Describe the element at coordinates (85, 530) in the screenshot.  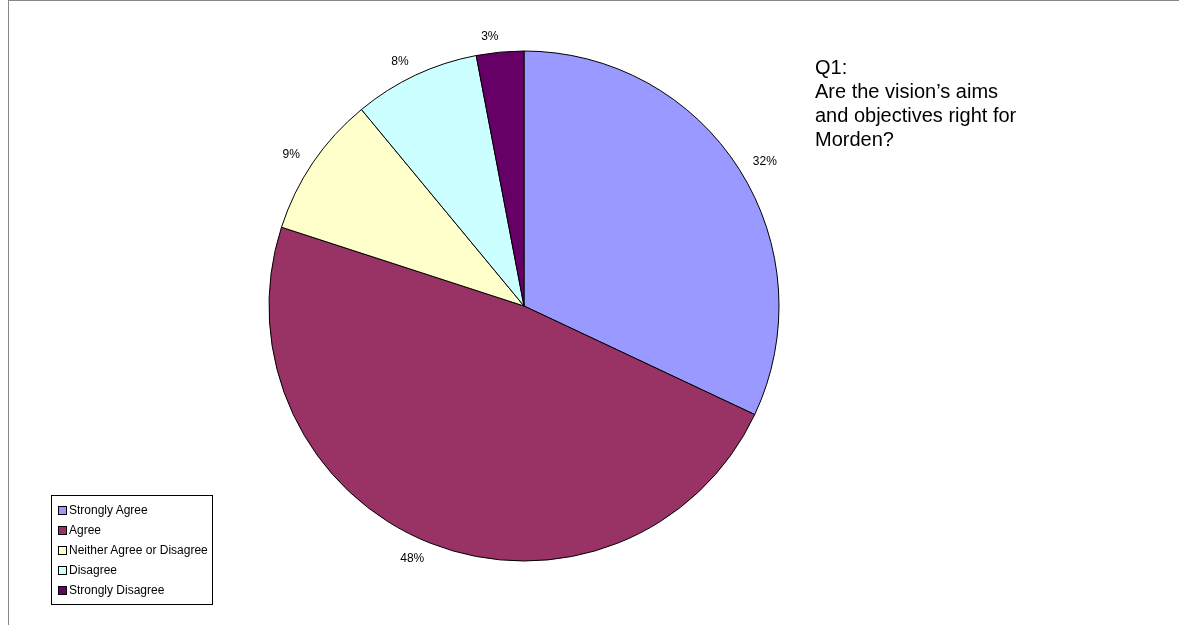
I see `legend-label: Agree` at that location.